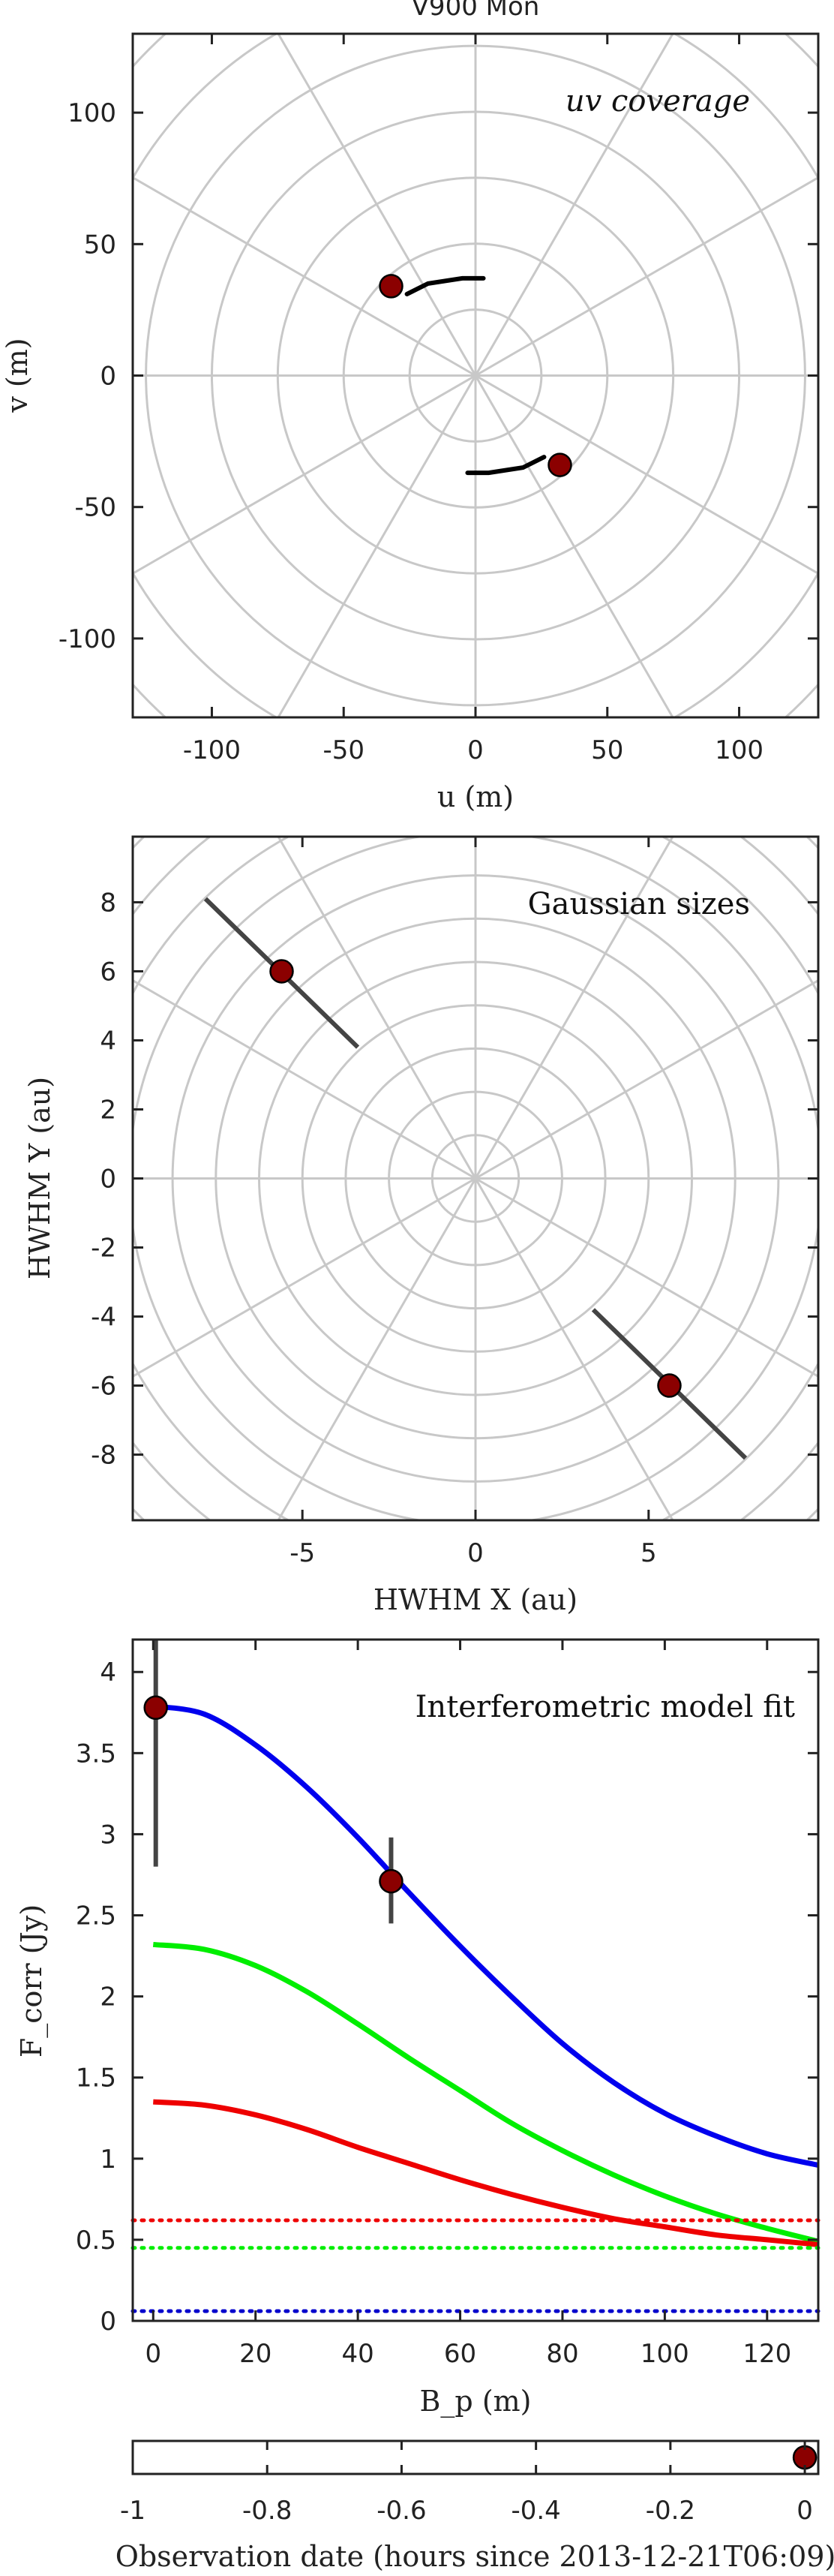 Image resolution: width=834 pixels, height=2576 pixels. What do you see at coordinates (92, 113) in the screenshot?
I see `uv-y-tick-label: 100` at bounding box center [92, 113].